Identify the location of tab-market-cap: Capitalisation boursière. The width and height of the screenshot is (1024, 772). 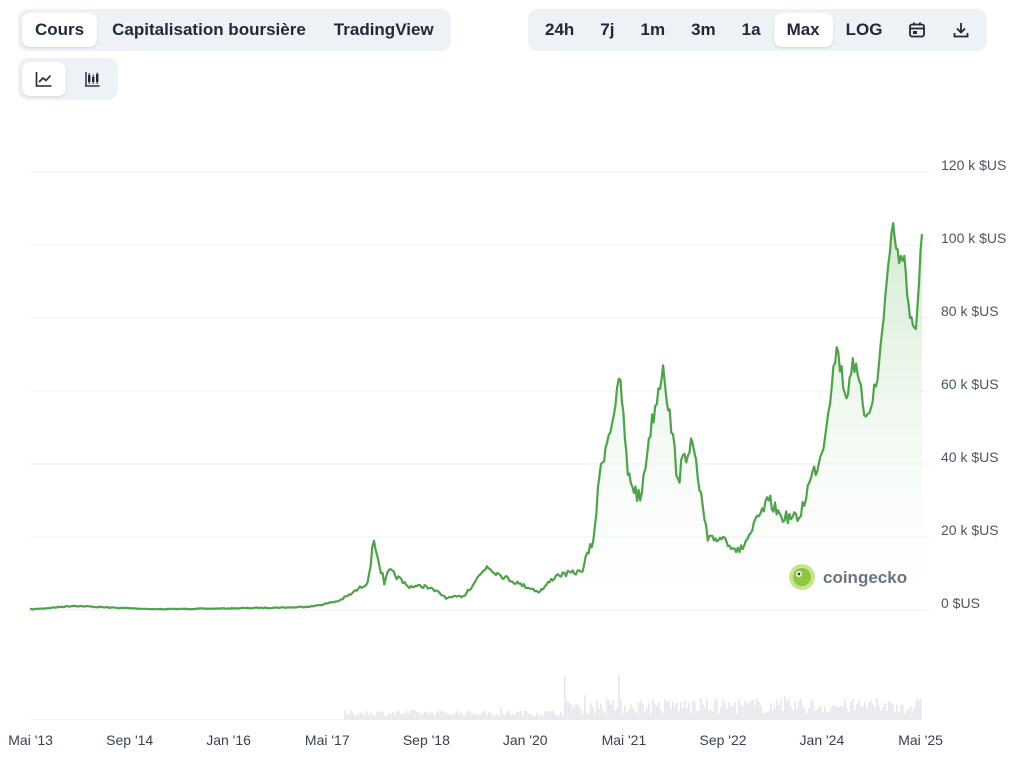
(209, 29).